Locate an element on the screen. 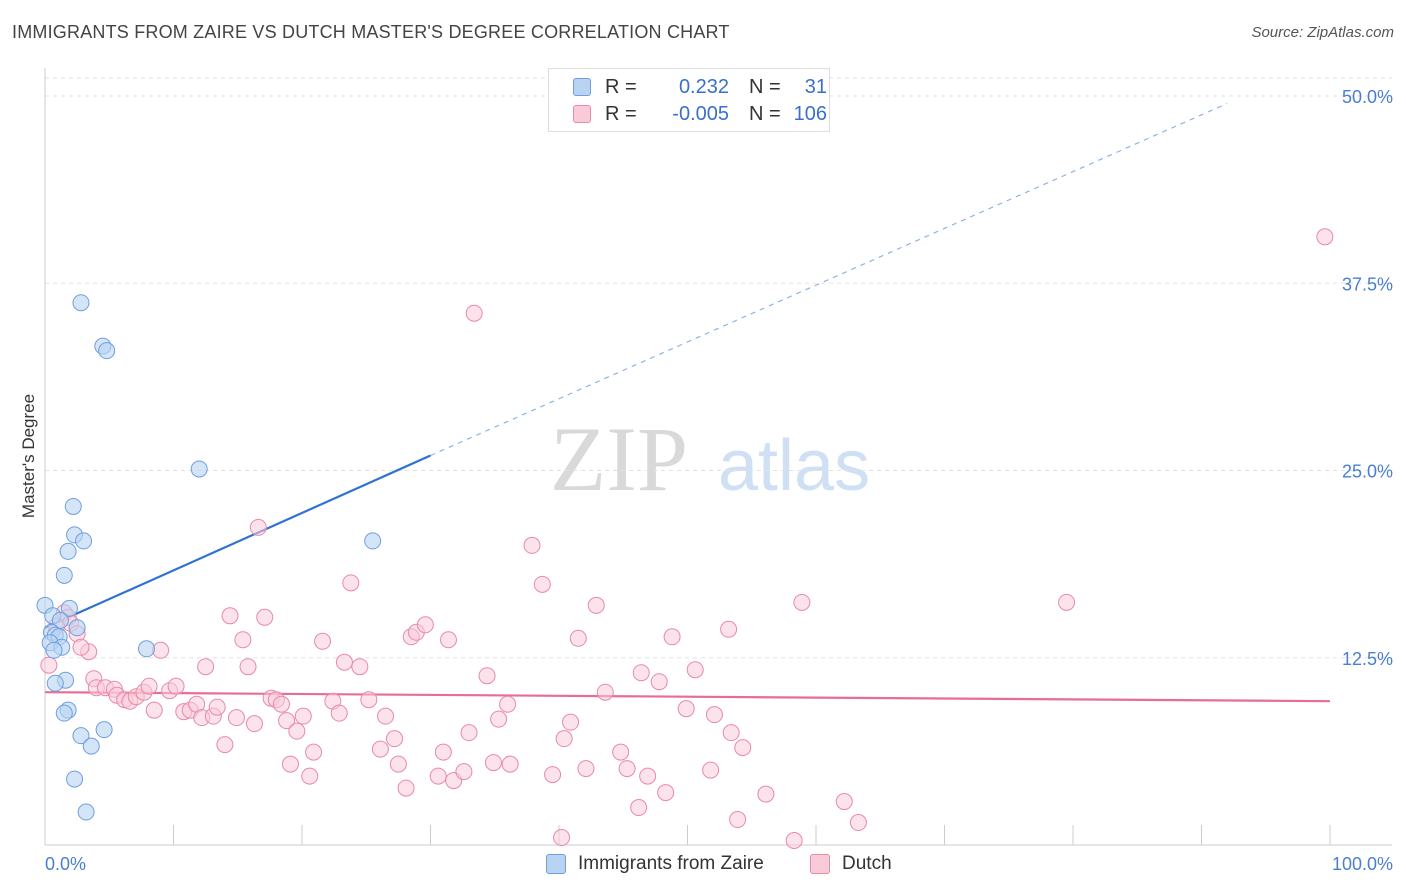 The image size is (1406, 892). bottom-legend-label-dutch: Dutch is located at coordinates (867, 863).